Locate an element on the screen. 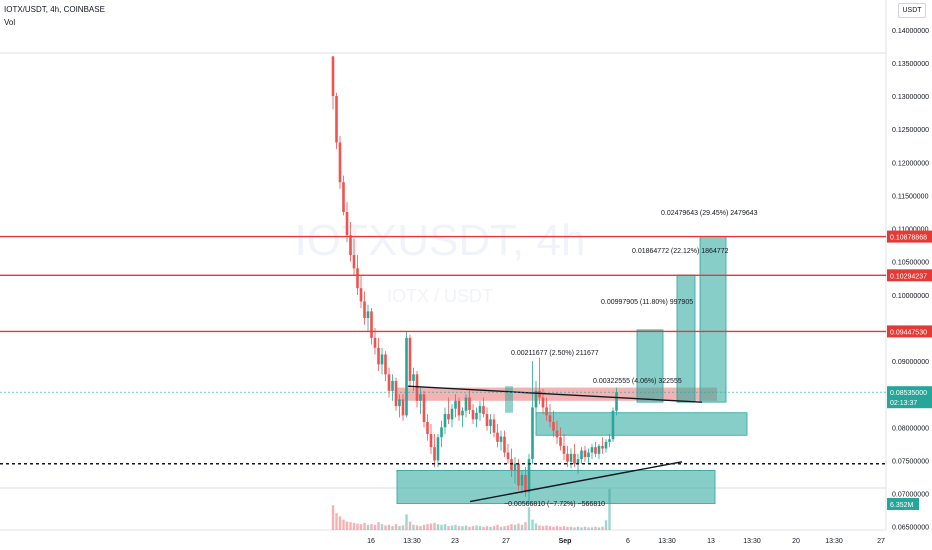 The width and height of the screenshot is (932, 550). price-tick-label: 0.09000000 is located at coordinates (910, 362).